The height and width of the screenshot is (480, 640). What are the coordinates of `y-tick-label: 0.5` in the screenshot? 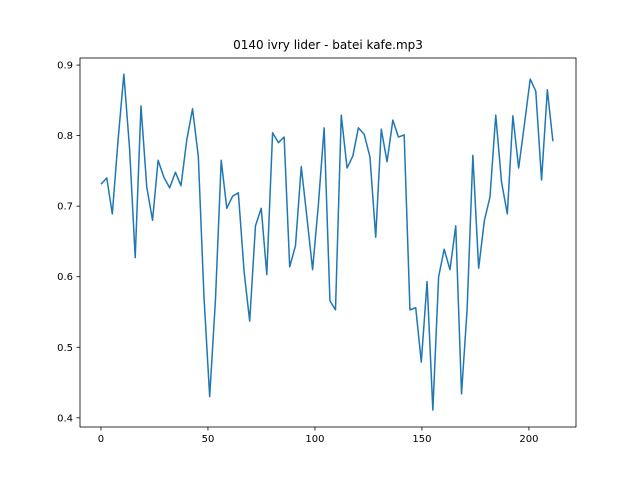 It's located at (65, 348).